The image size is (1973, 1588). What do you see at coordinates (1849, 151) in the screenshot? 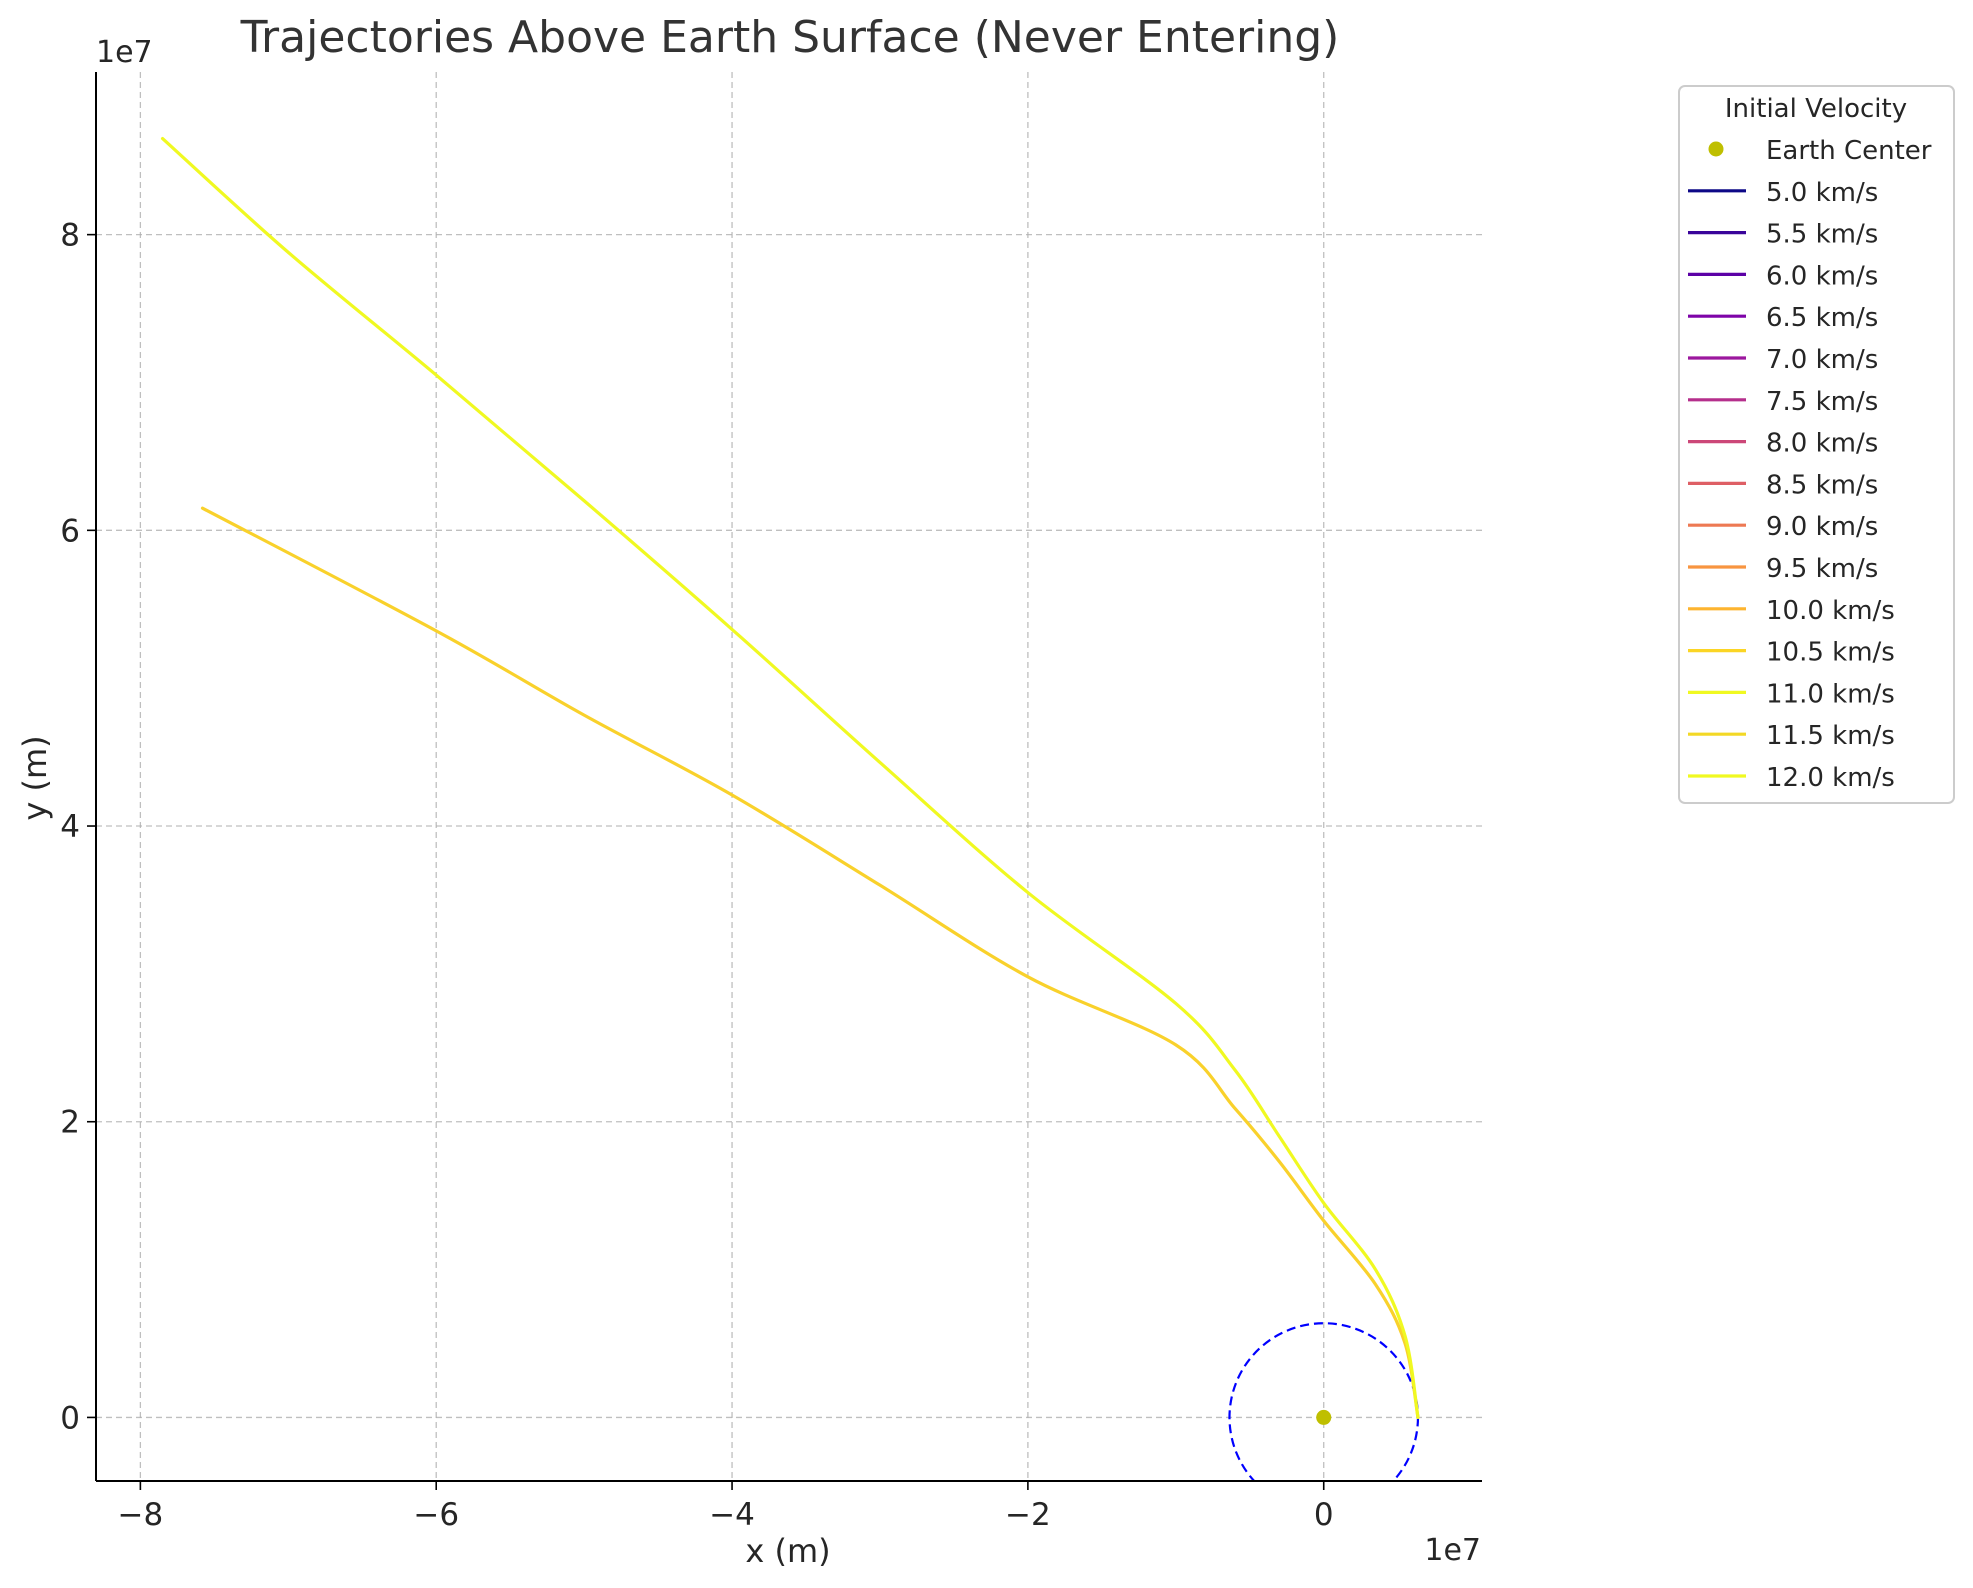
I see `legend-label: Earth Center` at bounding box center [1849, 151].